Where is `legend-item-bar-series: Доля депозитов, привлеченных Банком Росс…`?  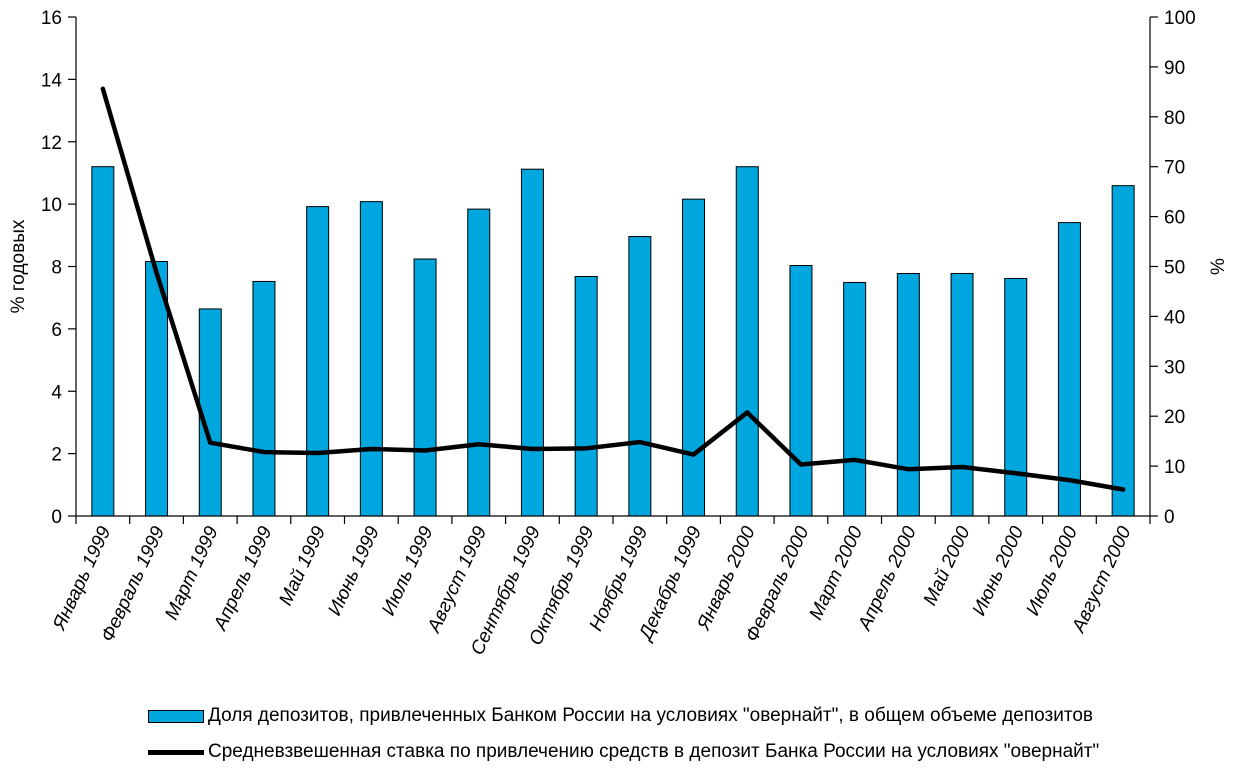 legend-item-bar-series: Доля депозитов, привлеченных Банком Росс… is located at coordinates (690, 716).